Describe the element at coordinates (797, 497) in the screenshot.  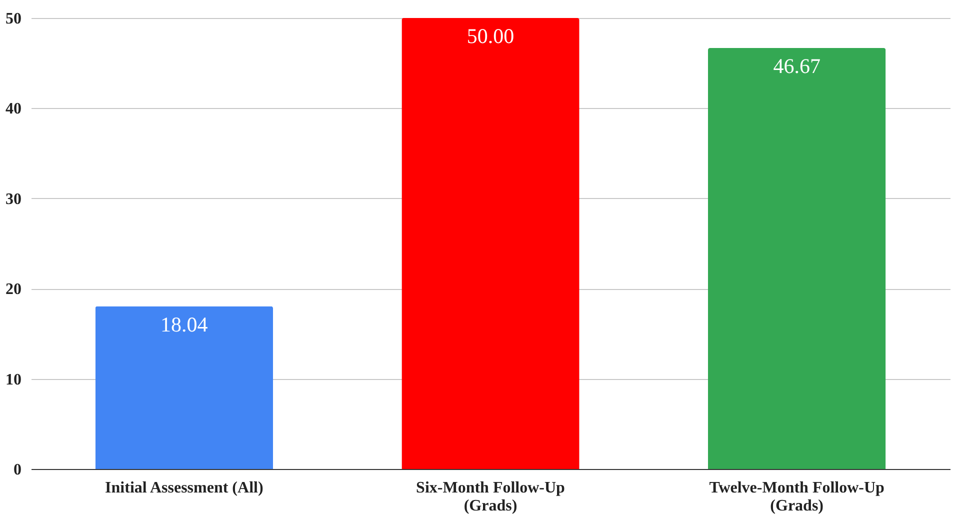
I see `x-tick-label: Twelve-Month Follow-Up (Grads)` at that location.